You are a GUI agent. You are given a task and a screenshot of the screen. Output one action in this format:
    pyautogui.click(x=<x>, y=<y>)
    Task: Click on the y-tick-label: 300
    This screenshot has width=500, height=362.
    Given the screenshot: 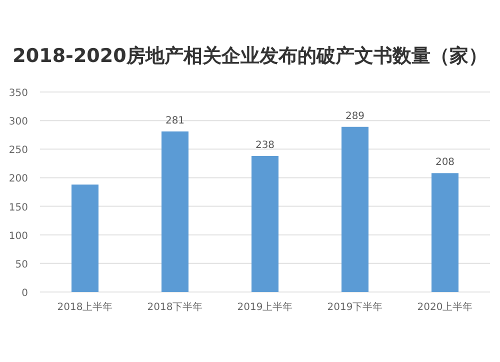 What is the action you would take?
    pyautogui.click(x=18, y=122)
    